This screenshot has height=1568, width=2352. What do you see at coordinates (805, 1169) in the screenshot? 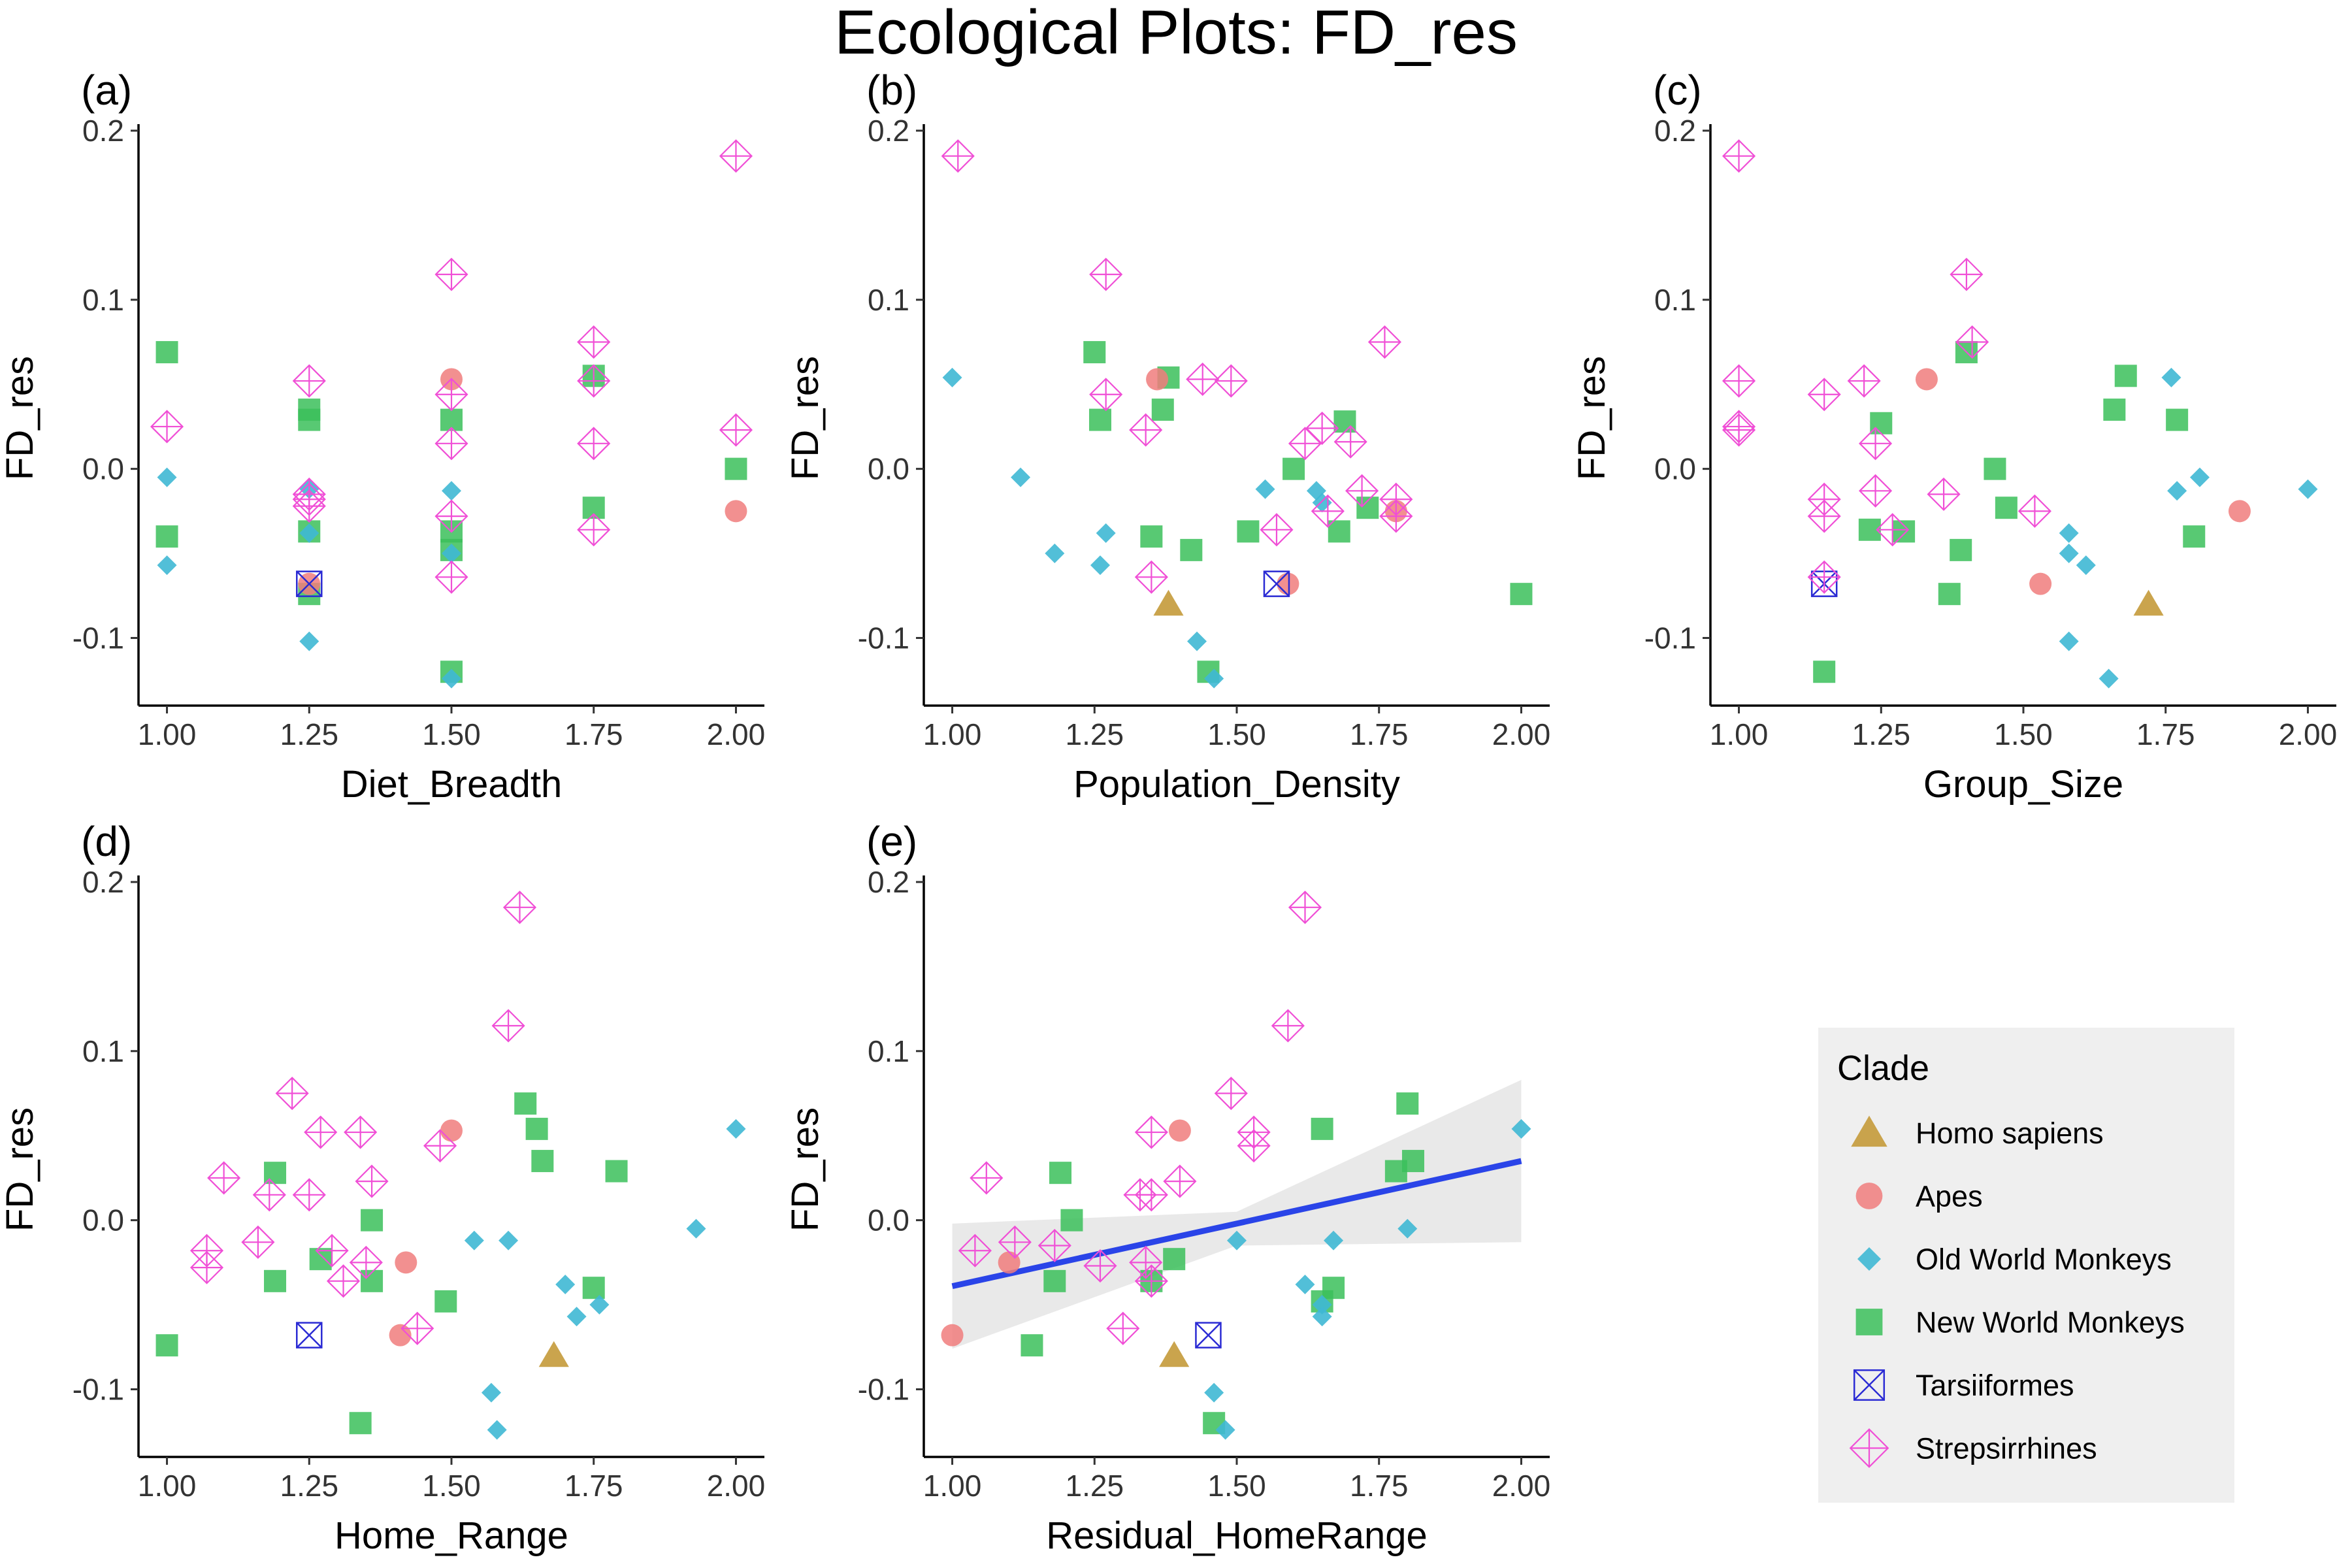
I see `y-axis-title: FD_res` at bounding box center [805, 1169].